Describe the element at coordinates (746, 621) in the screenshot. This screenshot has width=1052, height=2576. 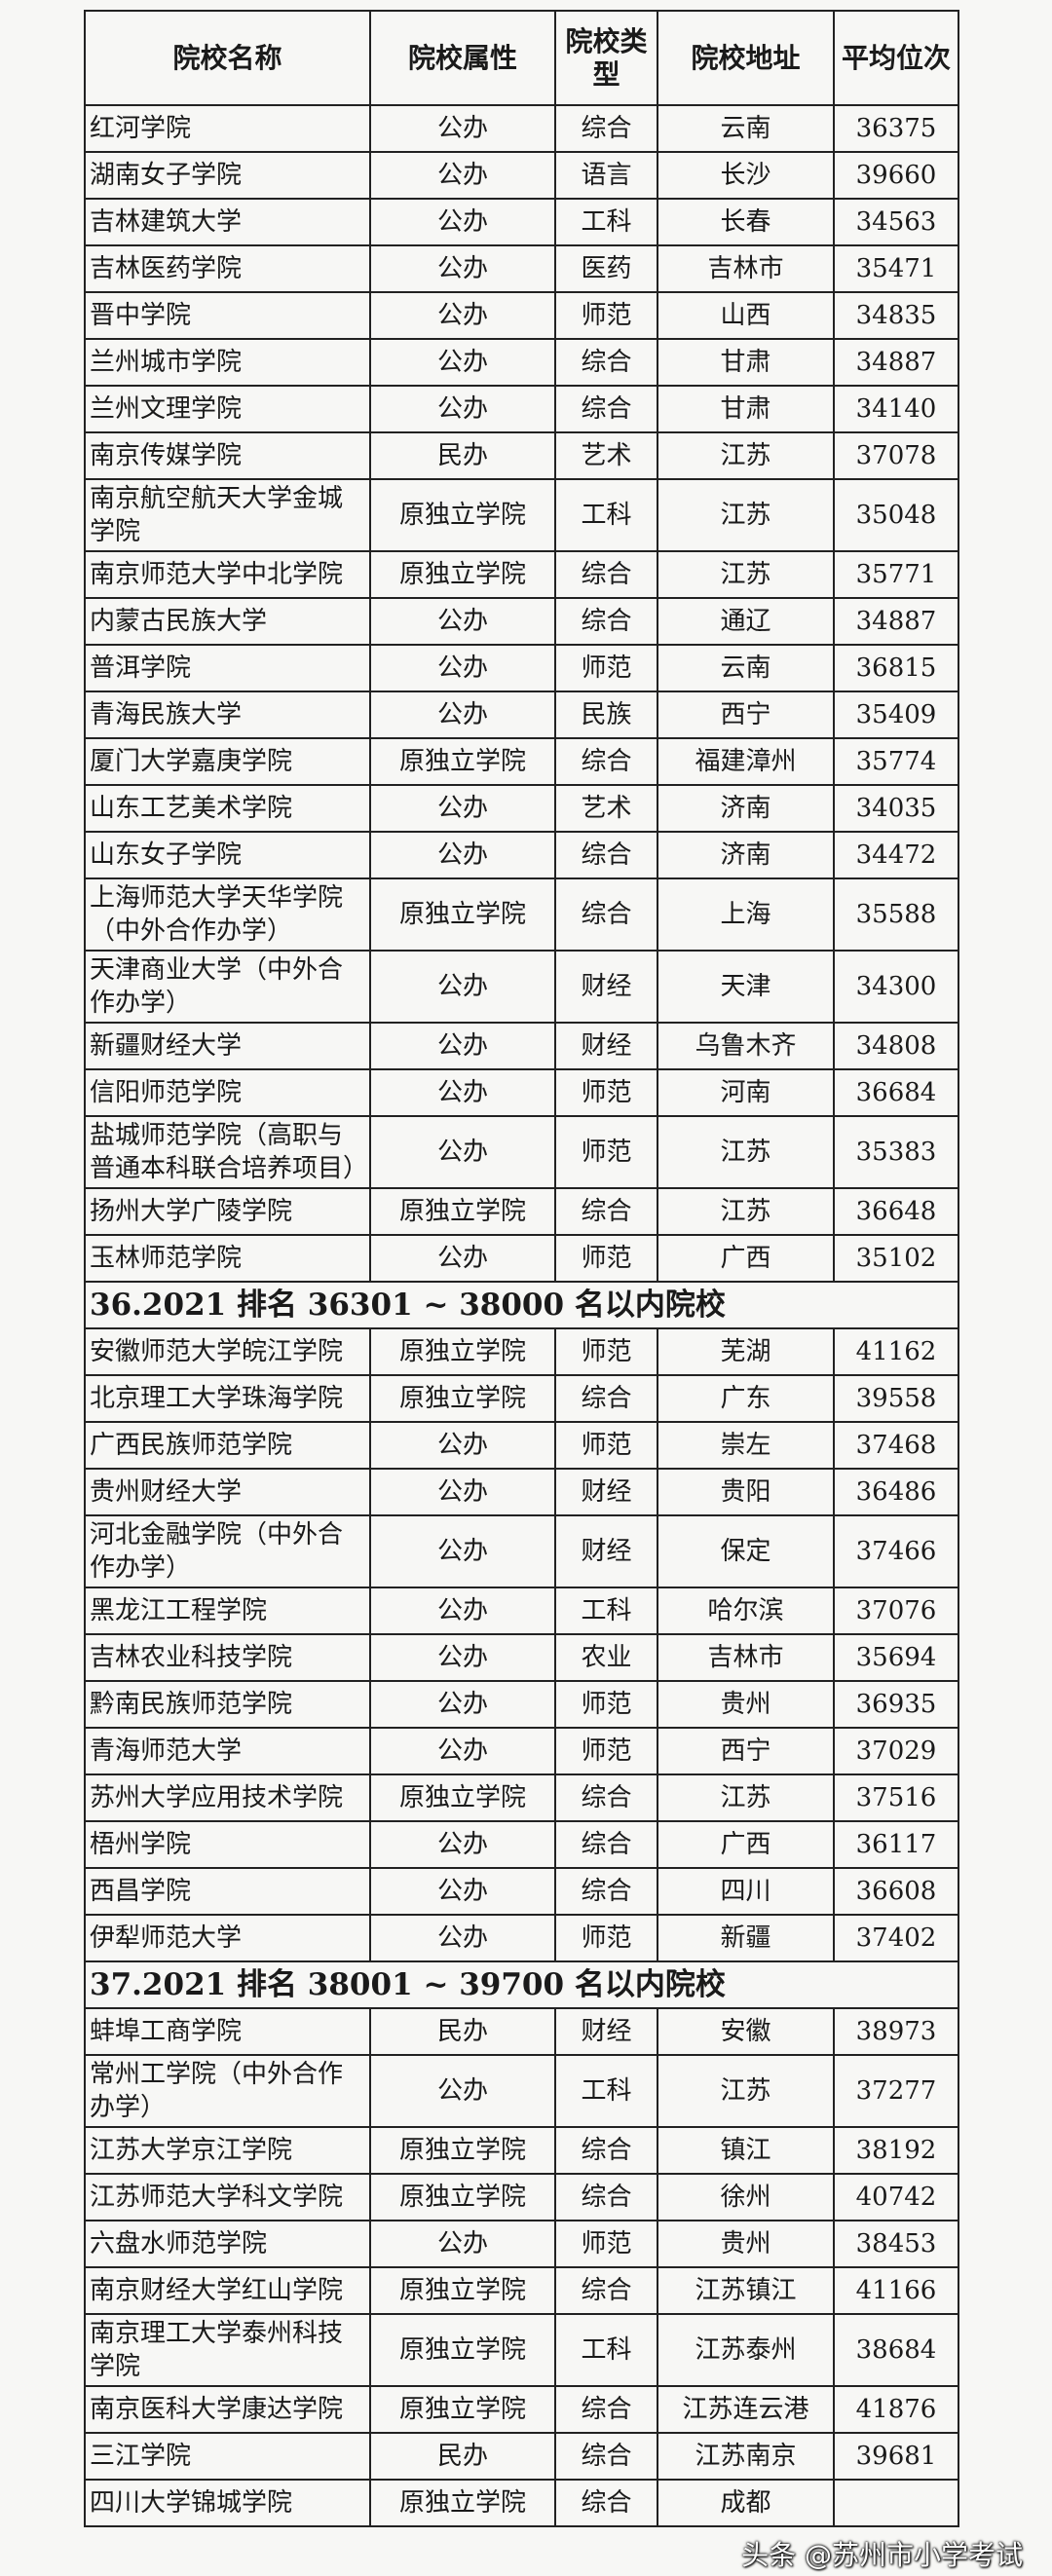
I see `school-address-cell: 通辽` at that location.